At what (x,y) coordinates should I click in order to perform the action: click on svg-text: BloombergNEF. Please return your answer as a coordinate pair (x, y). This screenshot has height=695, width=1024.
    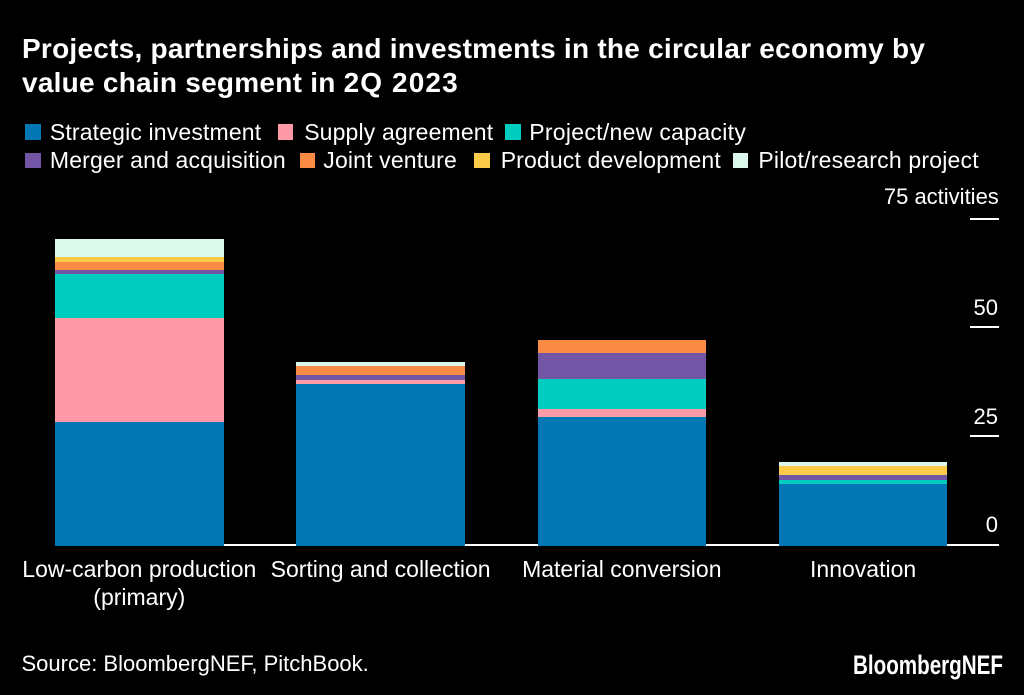
    Looking at the image, I should click on (928, 665).